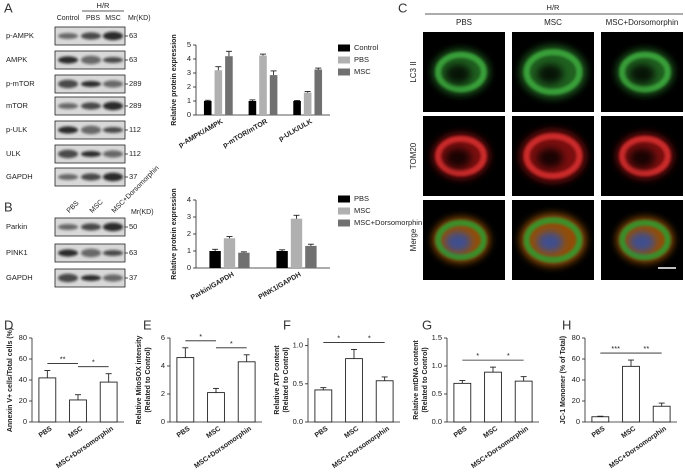 This screenshot has height=475, width=685. Describe the element at coordinates (163, 337) in the screenshot. I see `y-tick-label: 6` at that location.